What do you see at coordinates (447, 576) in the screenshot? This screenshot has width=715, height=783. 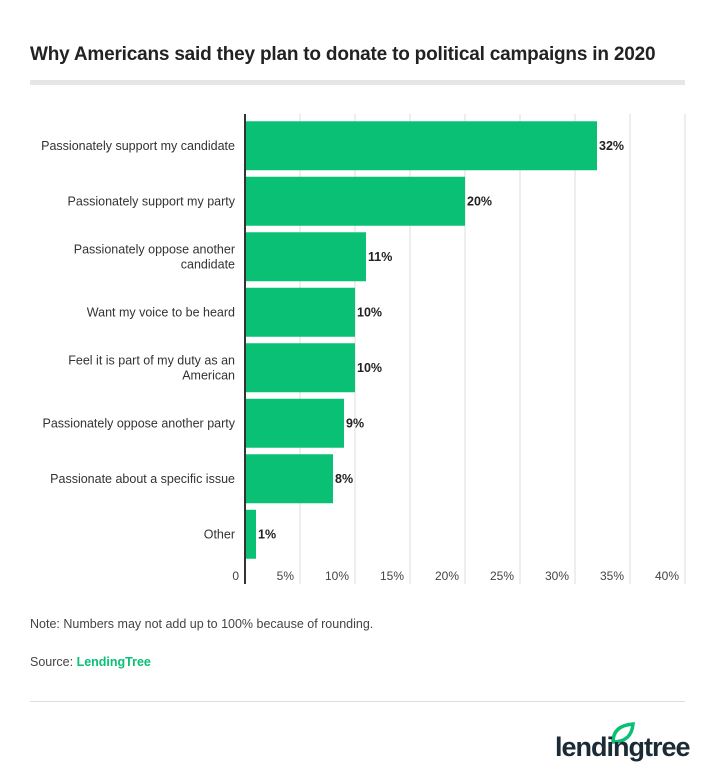 I see `x-tick-label: 20%` at bounding box center [447, 576].